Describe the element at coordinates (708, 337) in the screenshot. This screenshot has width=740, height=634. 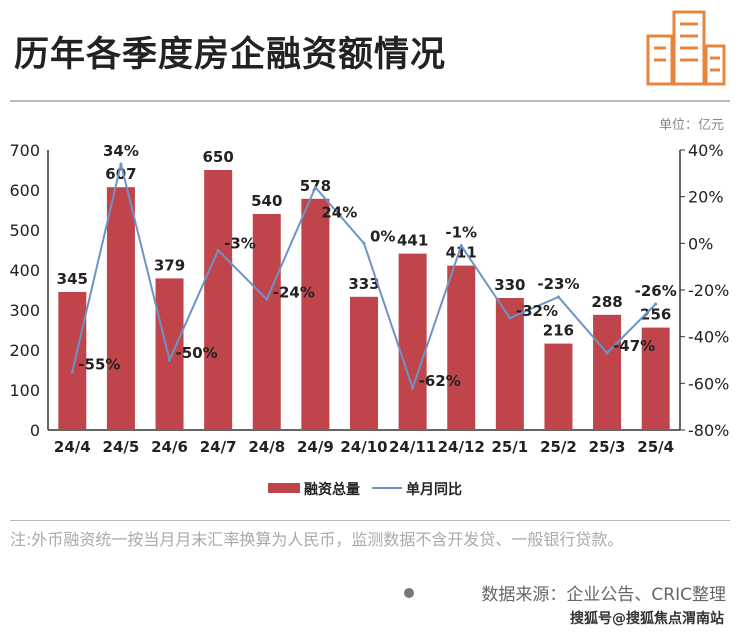
I see `right-tick-label: -40%` at that location.